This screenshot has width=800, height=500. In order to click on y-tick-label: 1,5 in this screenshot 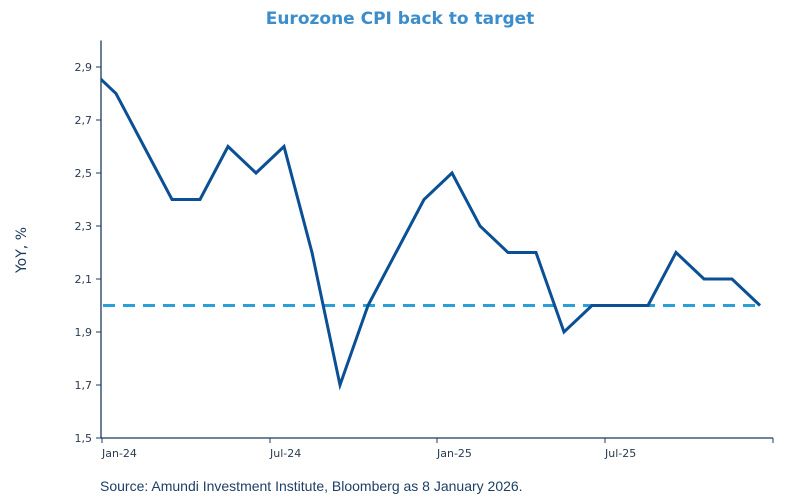, I will do `click(84, 438)`.